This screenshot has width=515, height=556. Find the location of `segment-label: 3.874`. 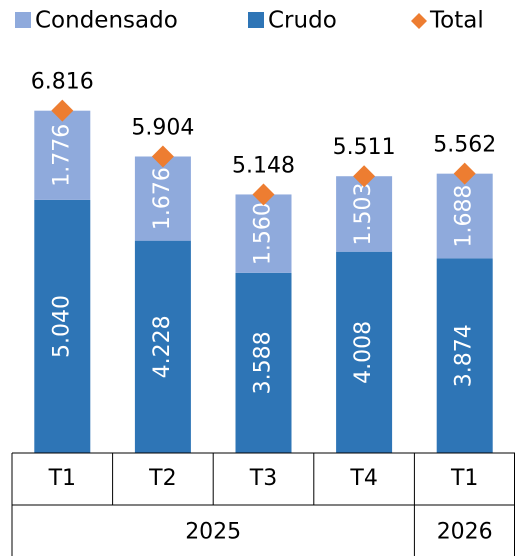

segment-label: 3.874 is located at coordinates (464, 355).